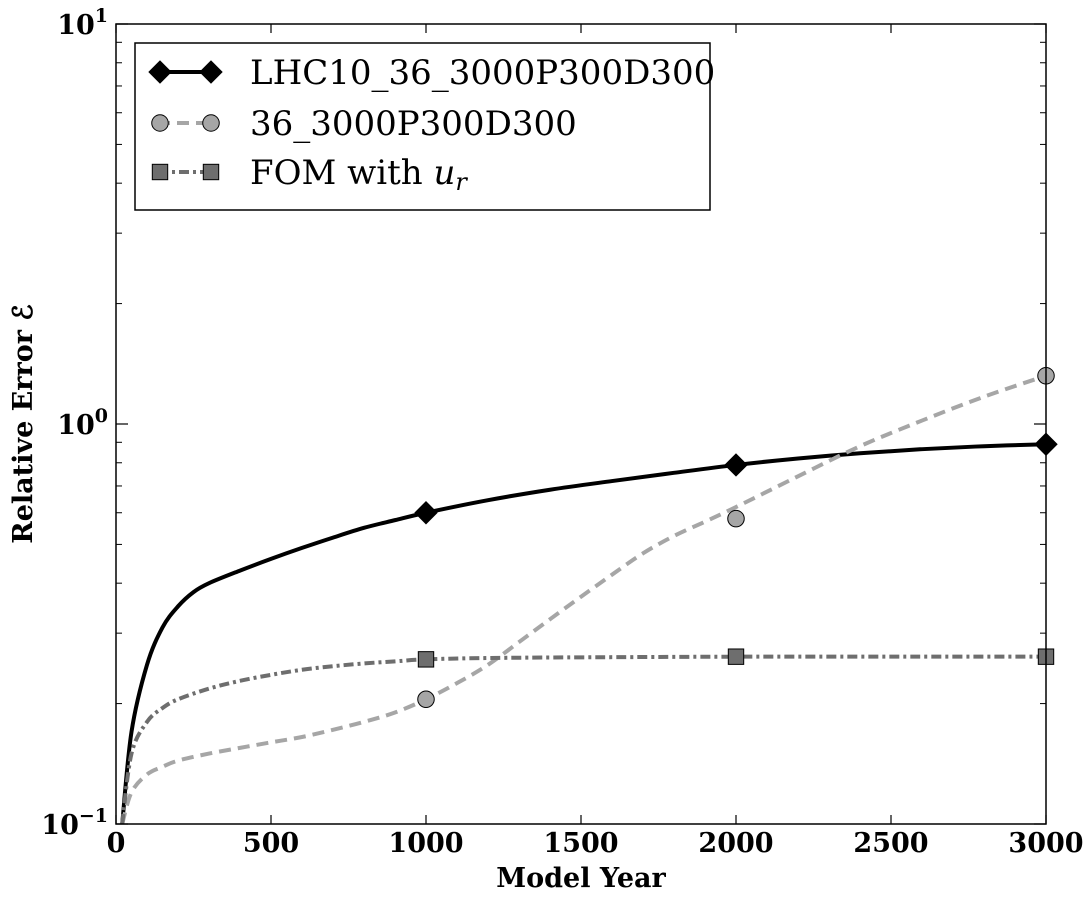 This screenshot has width=1090, height=908. I want to click on legend-label-1: LHC10_36_3000P300D300, so click(482, 73).